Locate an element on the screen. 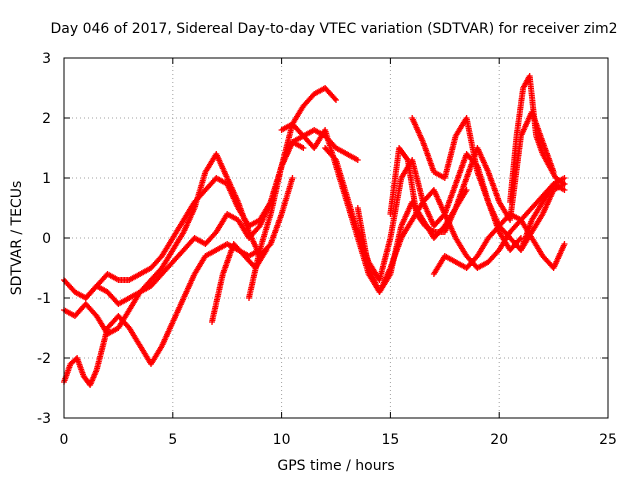 Image resolution: width=640 pixels, height=480 pixels. x-tick-label: 10 is located at coordinates (282, 440).